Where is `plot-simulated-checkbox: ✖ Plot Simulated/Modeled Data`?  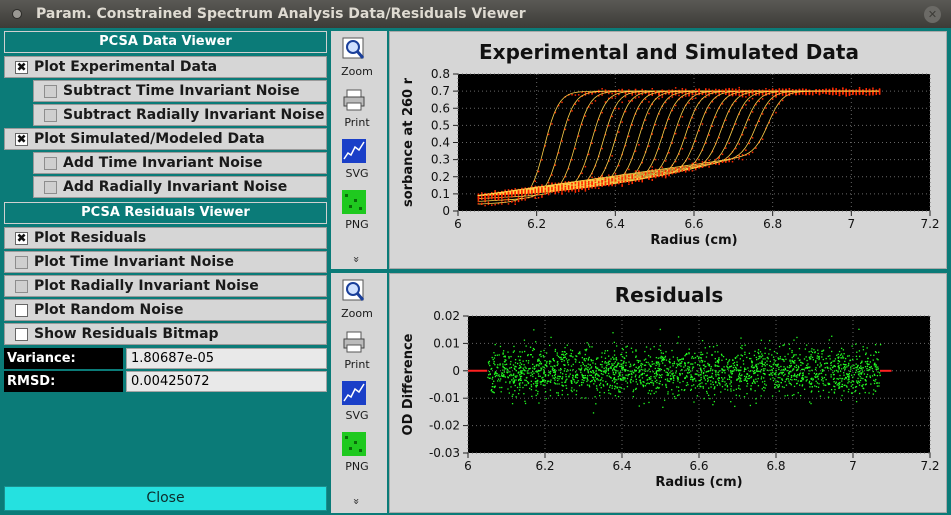 plot-simulated-checkbox: ✖ Plot Simulated/Modeled Data is located at coordinates (165, 139).